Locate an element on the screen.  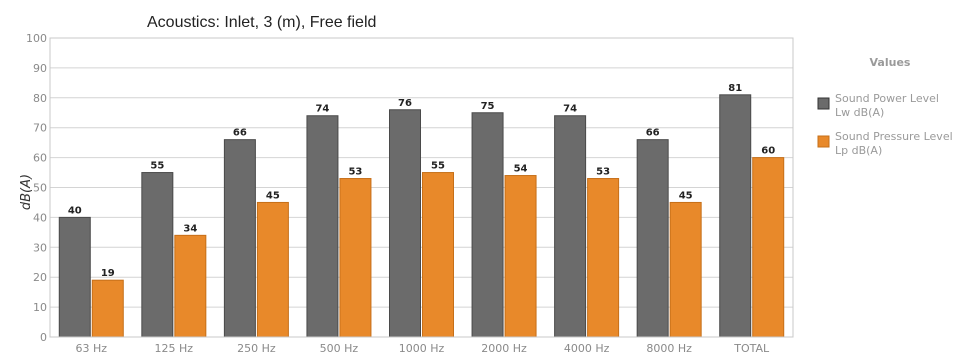
x-tick-label: 4000 Hz is located at coordinates (587, 348).